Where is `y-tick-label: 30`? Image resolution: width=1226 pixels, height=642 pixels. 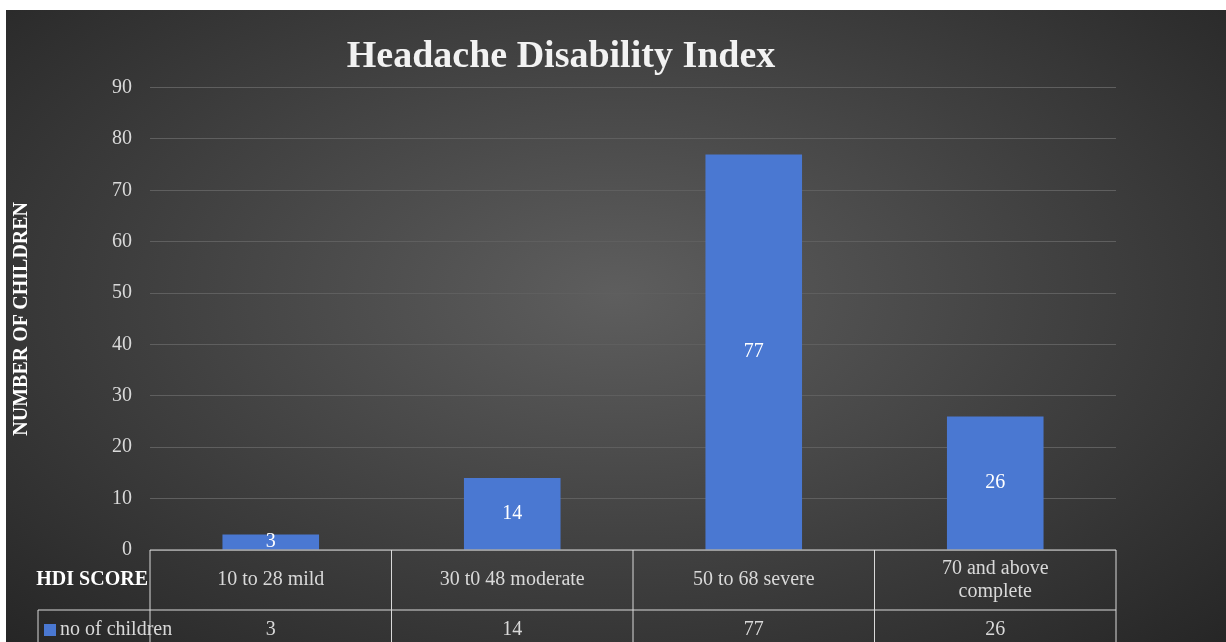 y-tick-label: 30 is located at coordinates (122, 394).